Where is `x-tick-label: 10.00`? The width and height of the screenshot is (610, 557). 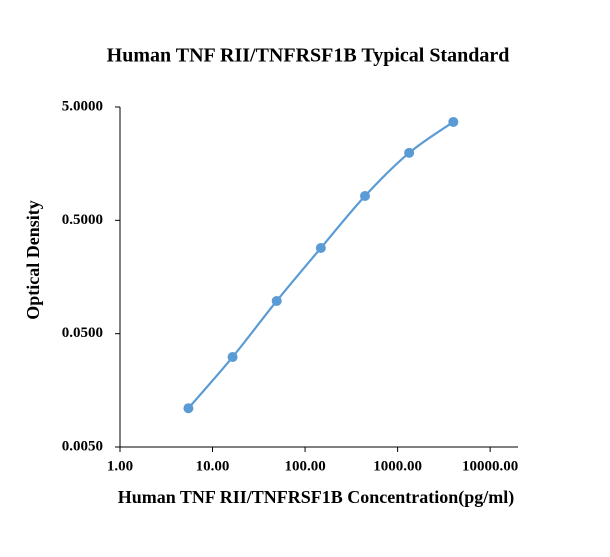
x-tick-label: 10.00 is located at coordinates (213, 466).